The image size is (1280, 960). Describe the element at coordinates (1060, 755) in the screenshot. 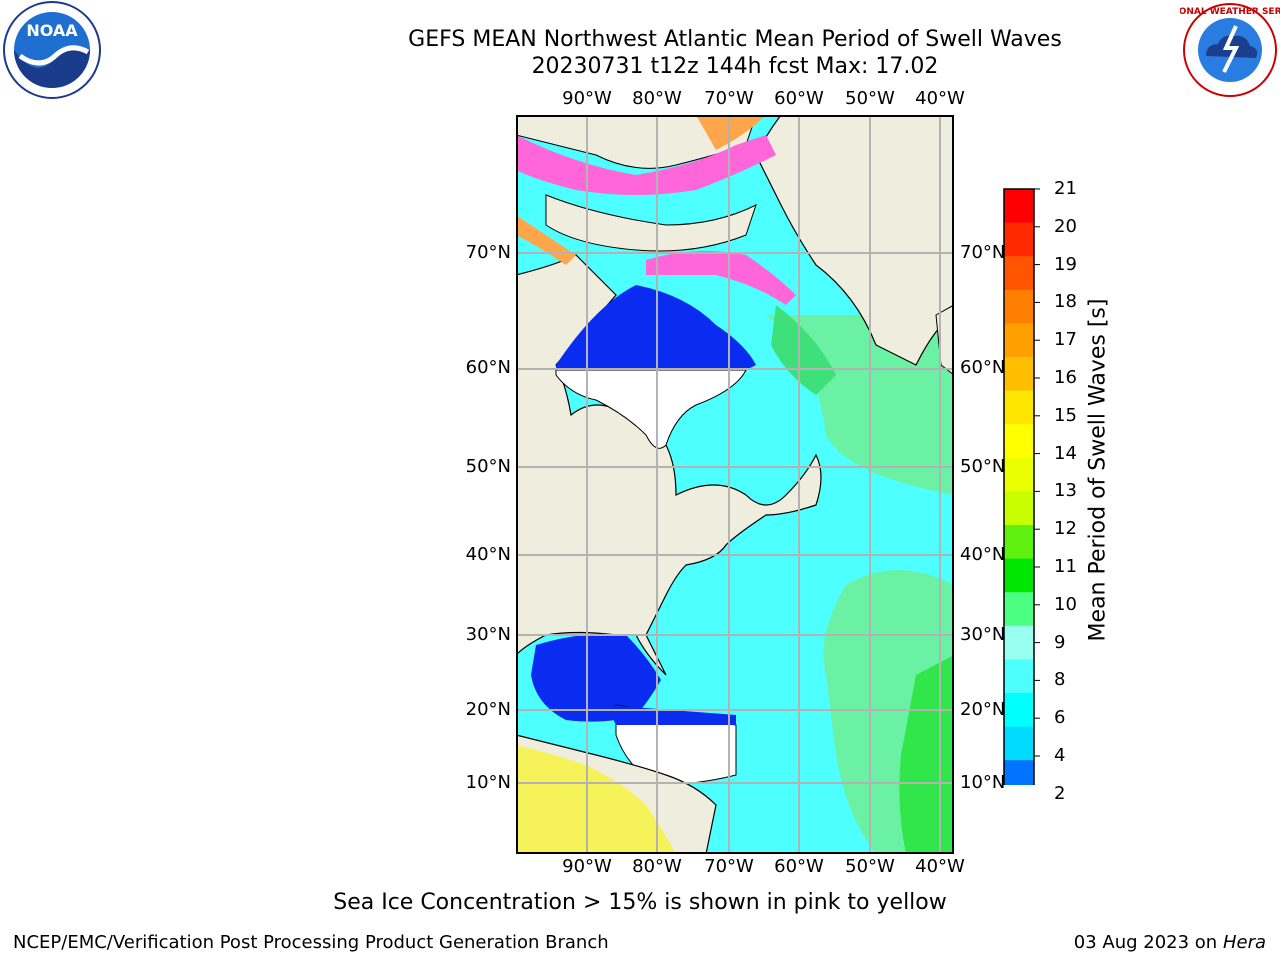

I see `colorbar-tick-label: 4` at that location.